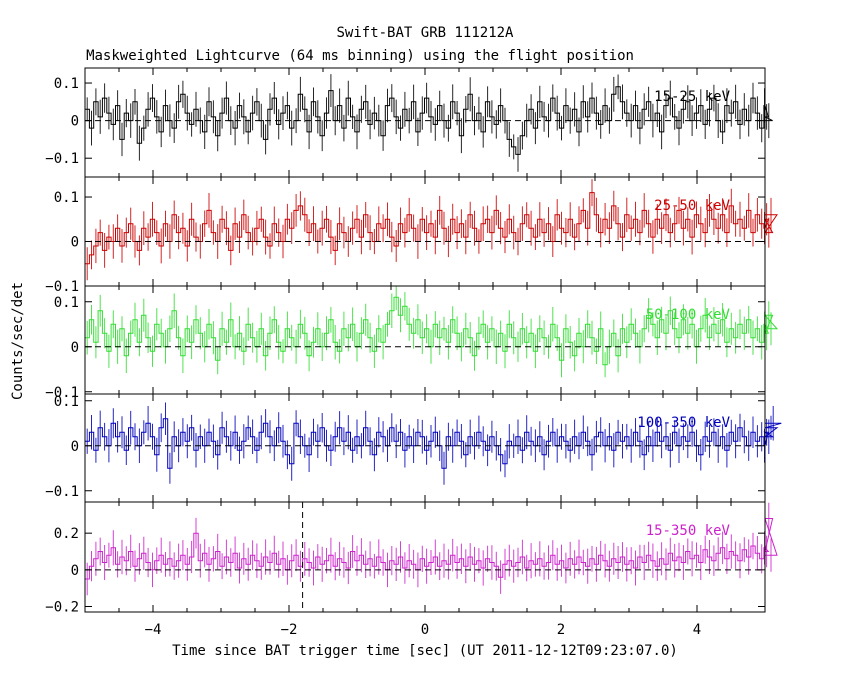  I want to click on y-tick-label-5-1: 0, so click(75, 571).